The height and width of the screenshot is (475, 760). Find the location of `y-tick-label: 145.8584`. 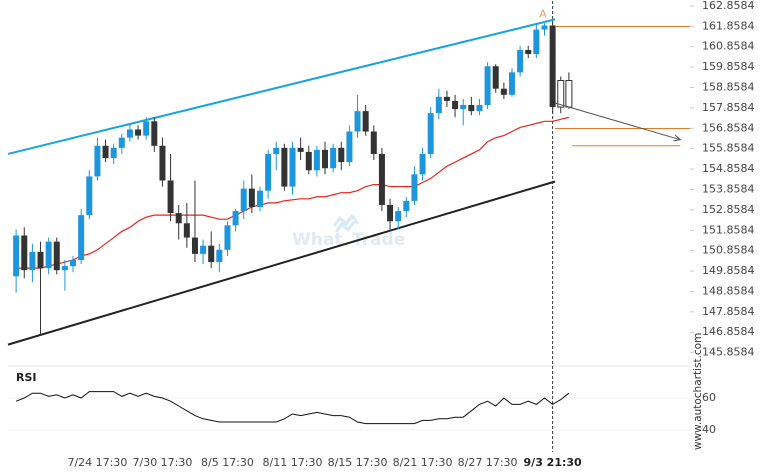

y-tick-label: 145.8584 is located at coordinates (728, 352).